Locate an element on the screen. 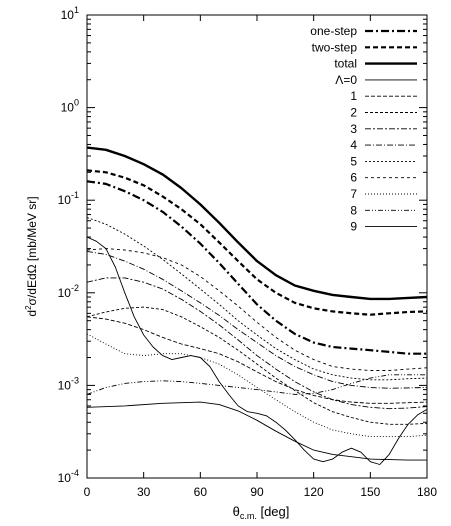  legend-label: Λ=0 is located at coordinates (346, 80).